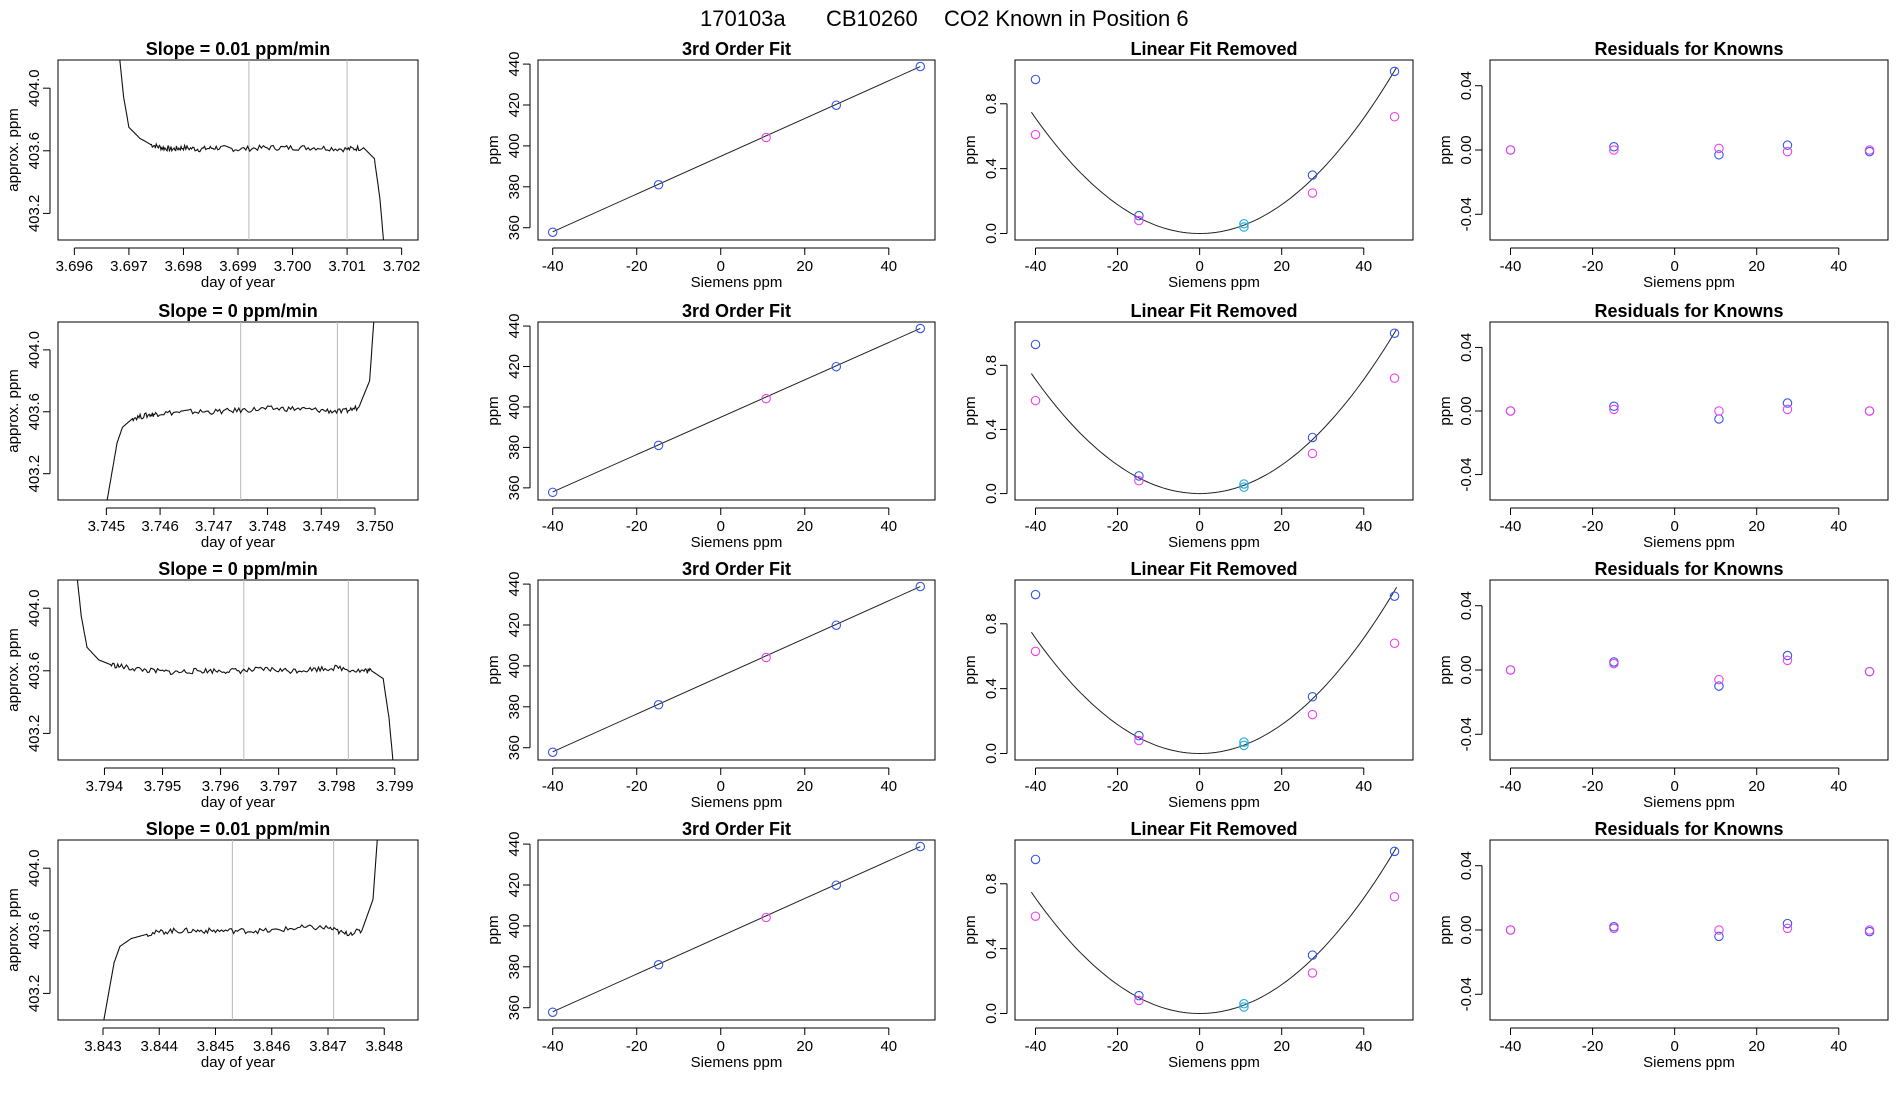  I want to click on x-tick-label: 3.795, so click(163, 786).